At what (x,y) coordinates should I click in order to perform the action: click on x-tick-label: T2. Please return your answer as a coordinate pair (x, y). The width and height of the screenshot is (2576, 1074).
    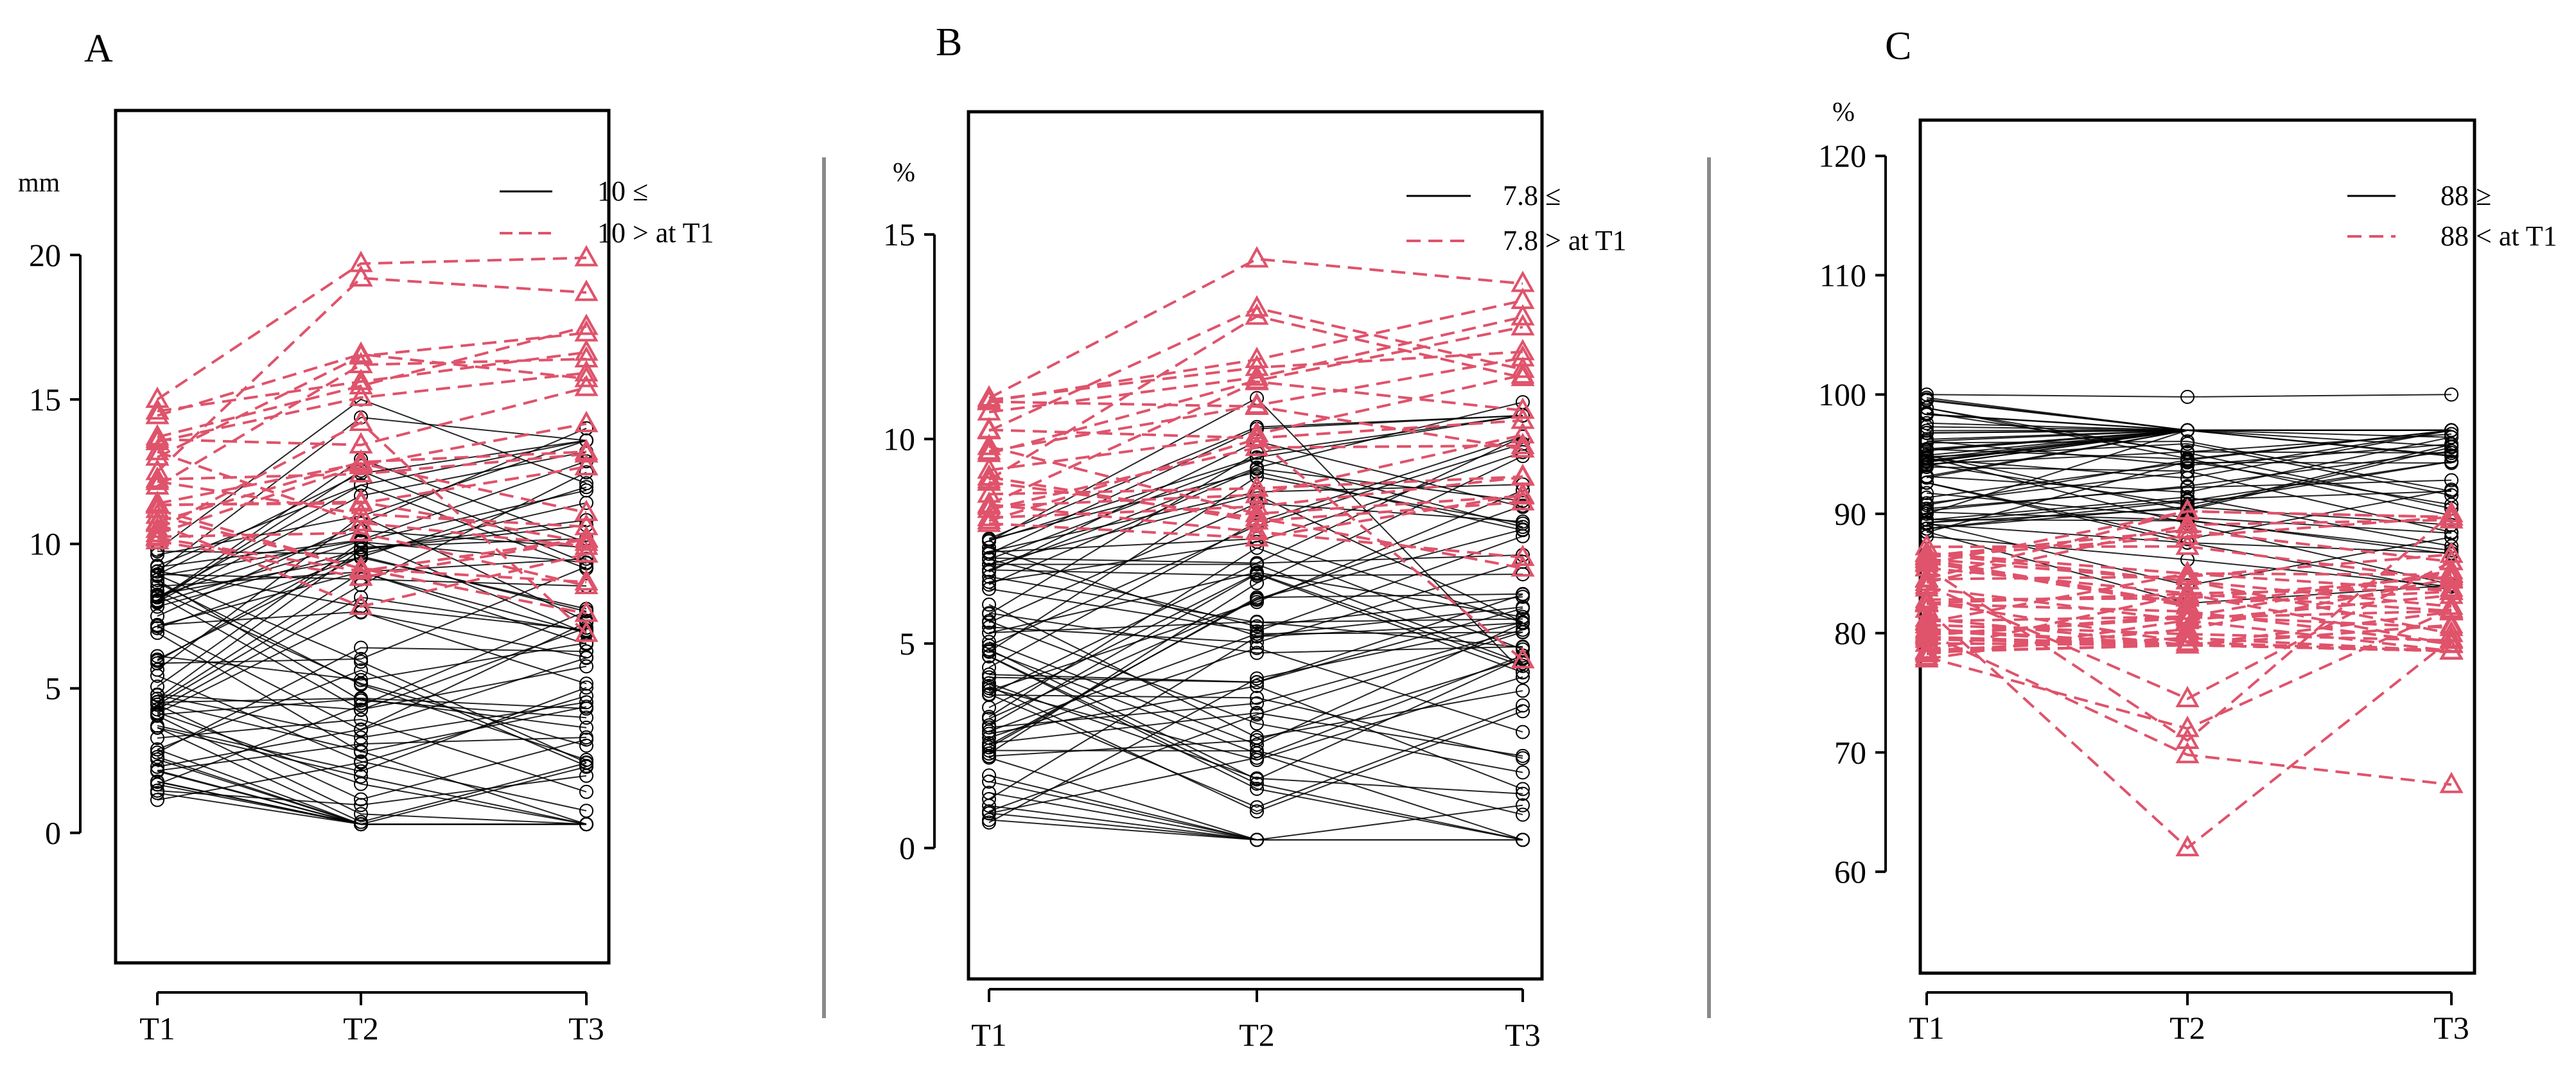
    Looking at the image, I should click on (361, 1028).